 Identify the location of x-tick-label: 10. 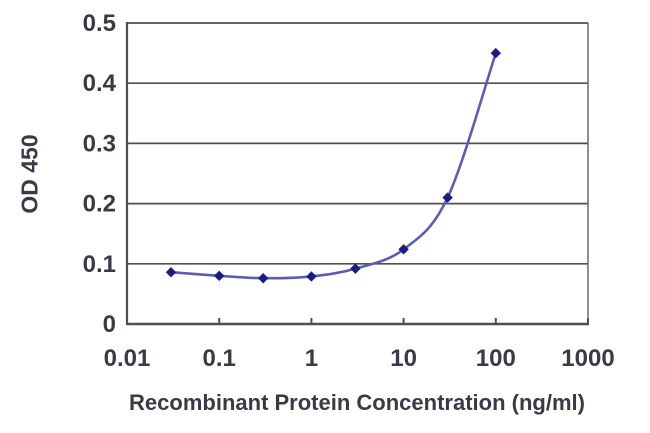
(403, 358).